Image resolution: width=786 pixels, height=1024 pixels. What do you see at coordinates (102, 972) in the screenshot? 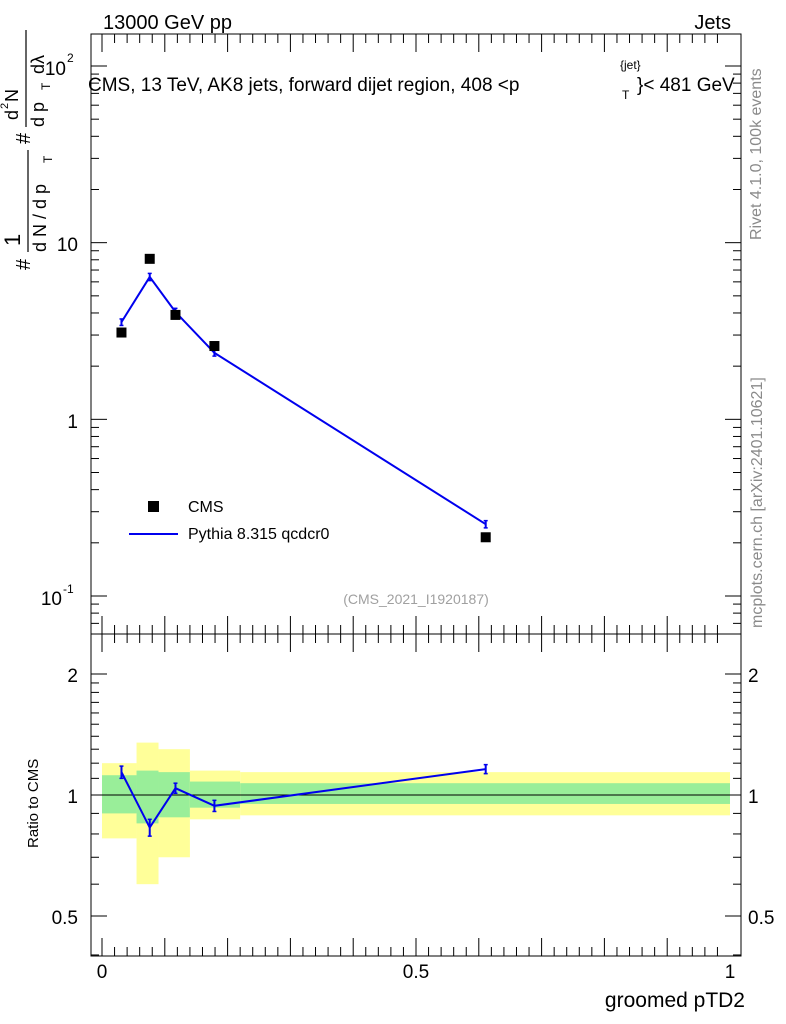
I see `xtick-label-0: 0` at bounding box center [102, 972].